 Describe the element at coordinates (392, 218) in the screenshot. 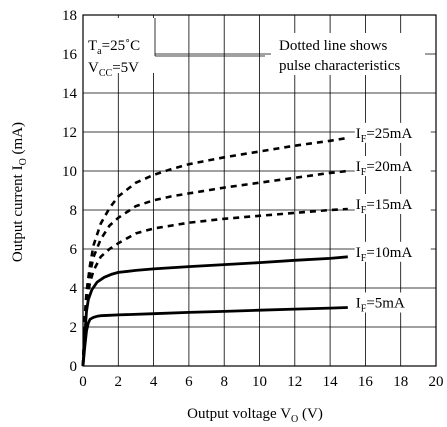

I see `series-labels: IF=25mA IF=20mA IF=15mA IF=10mA IF=5mA` at that location.